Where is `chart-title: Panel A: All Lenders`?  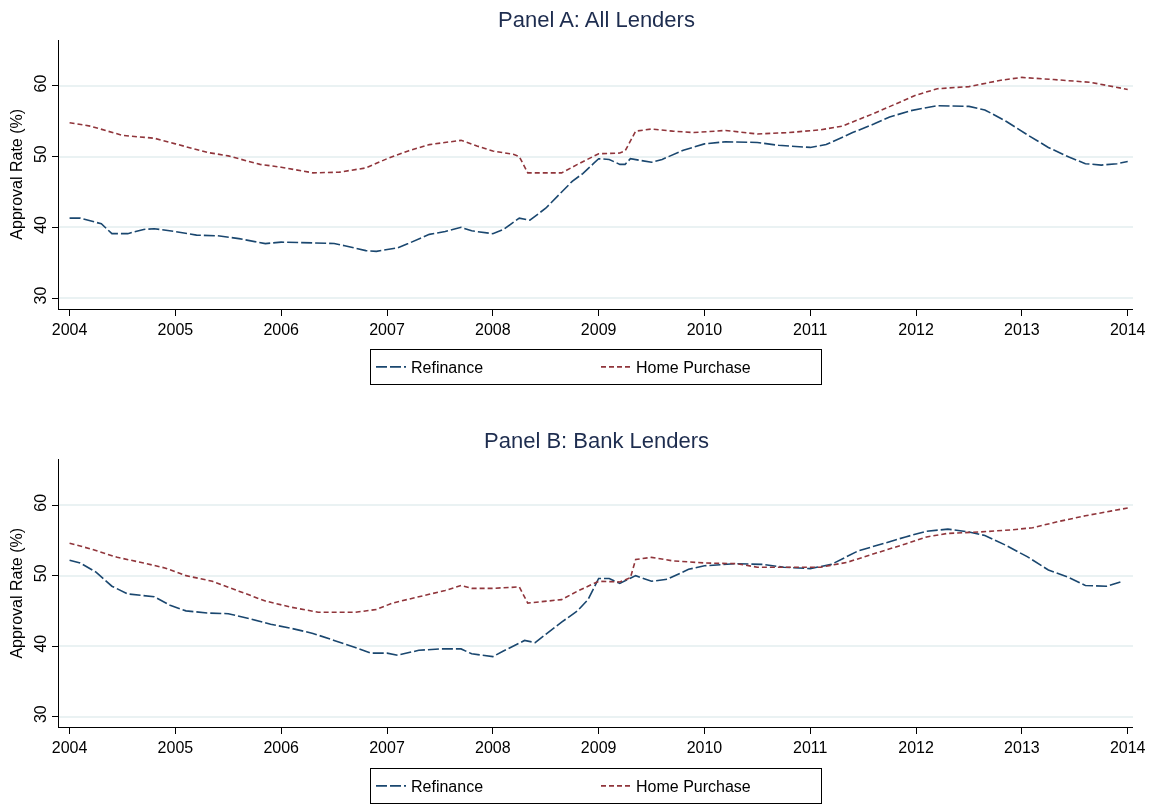
chart-title: Panel A: All Lenders is located at coordinates (596, 19).